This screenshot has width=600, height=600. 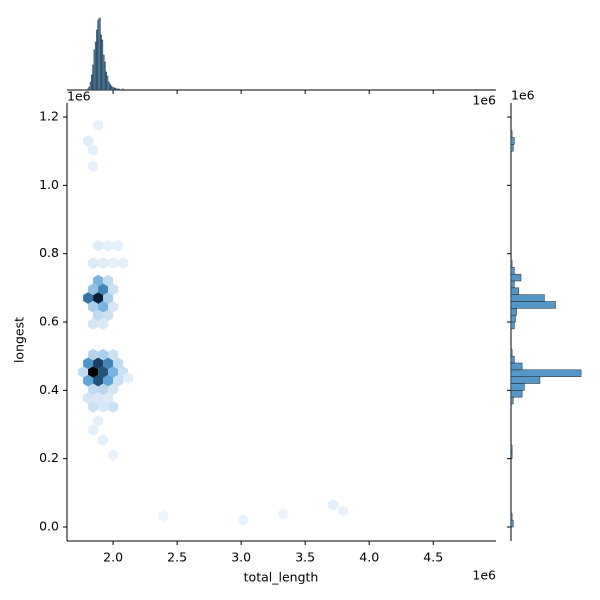 What do you see at coordinates (49, 321) in the screenshot?
I see `y-tick-label: 0.6` at bounding box center [49, 321].